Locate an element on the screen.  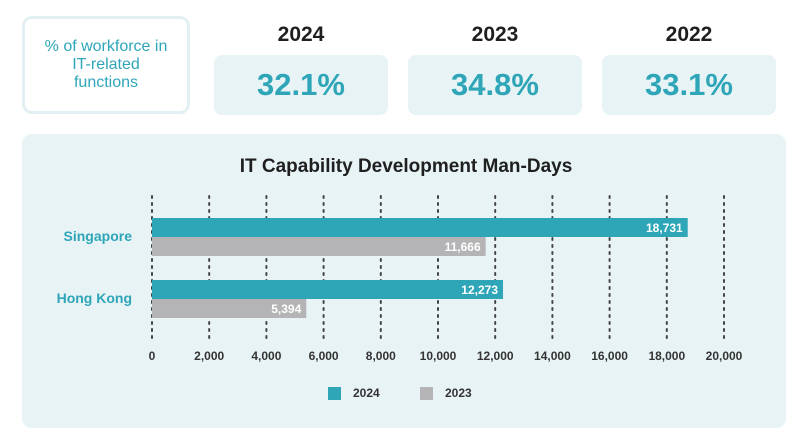
metric-year: 2023 is located at coordinates (495, 34).